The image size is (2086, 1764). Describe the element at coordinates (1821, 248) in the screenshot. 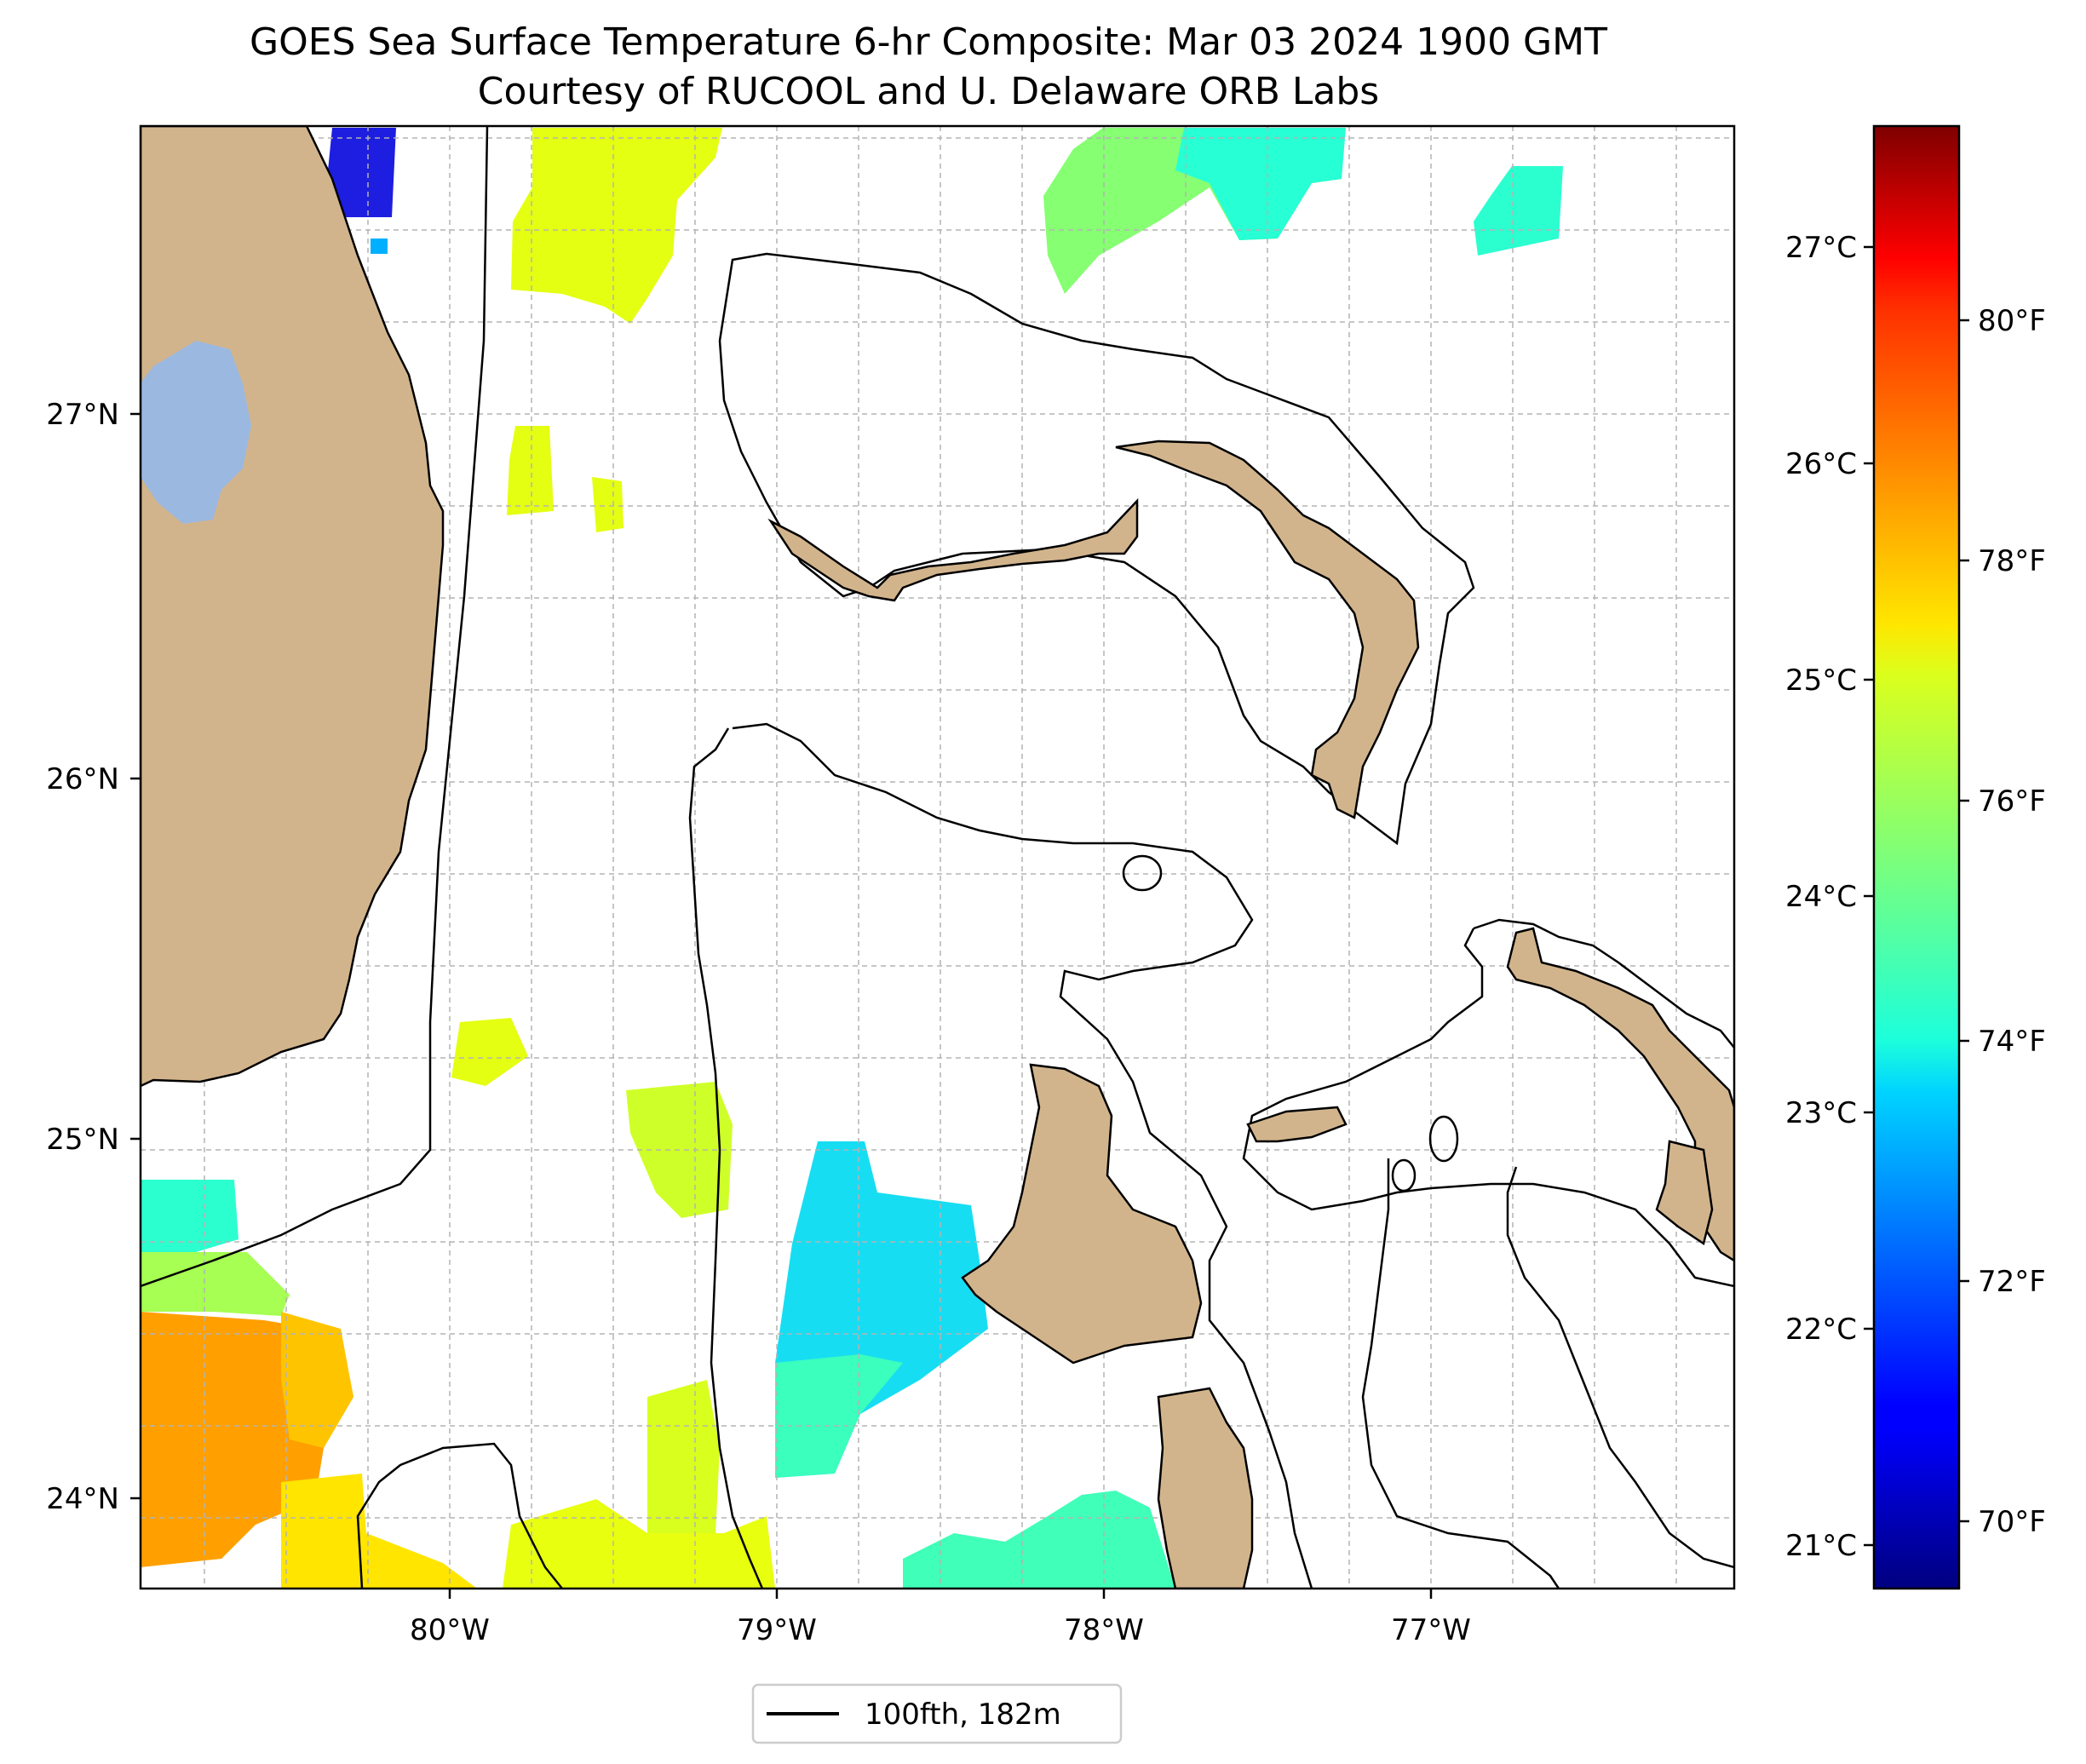

I see `celsius-tick-label: 27°C` at that location.